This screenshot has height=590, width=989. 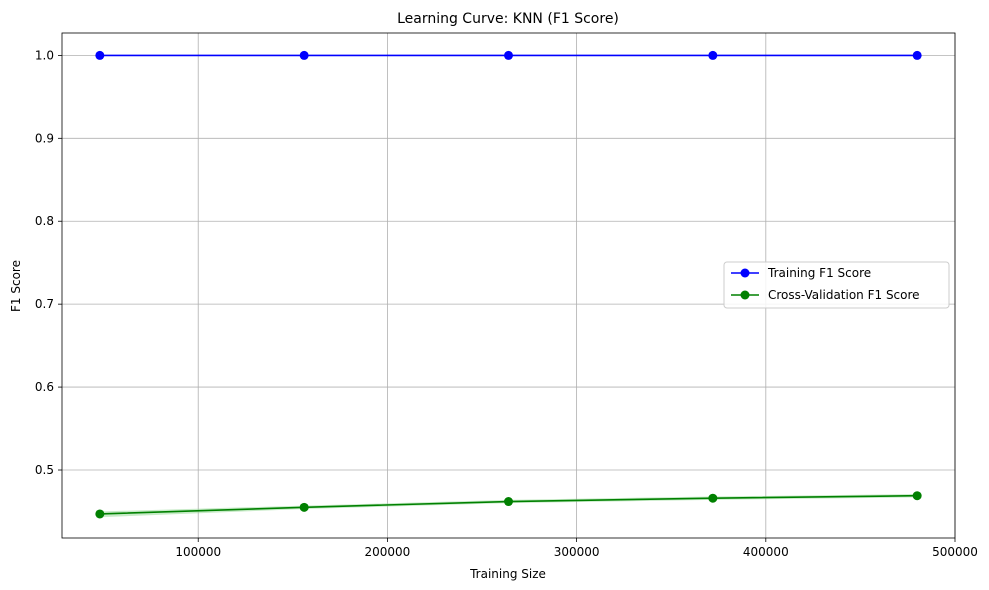 What do you see at coordinates (507, 574) in the screenshot?
I see `x-axis-label: Training Size` at bounding box center [507, 574].